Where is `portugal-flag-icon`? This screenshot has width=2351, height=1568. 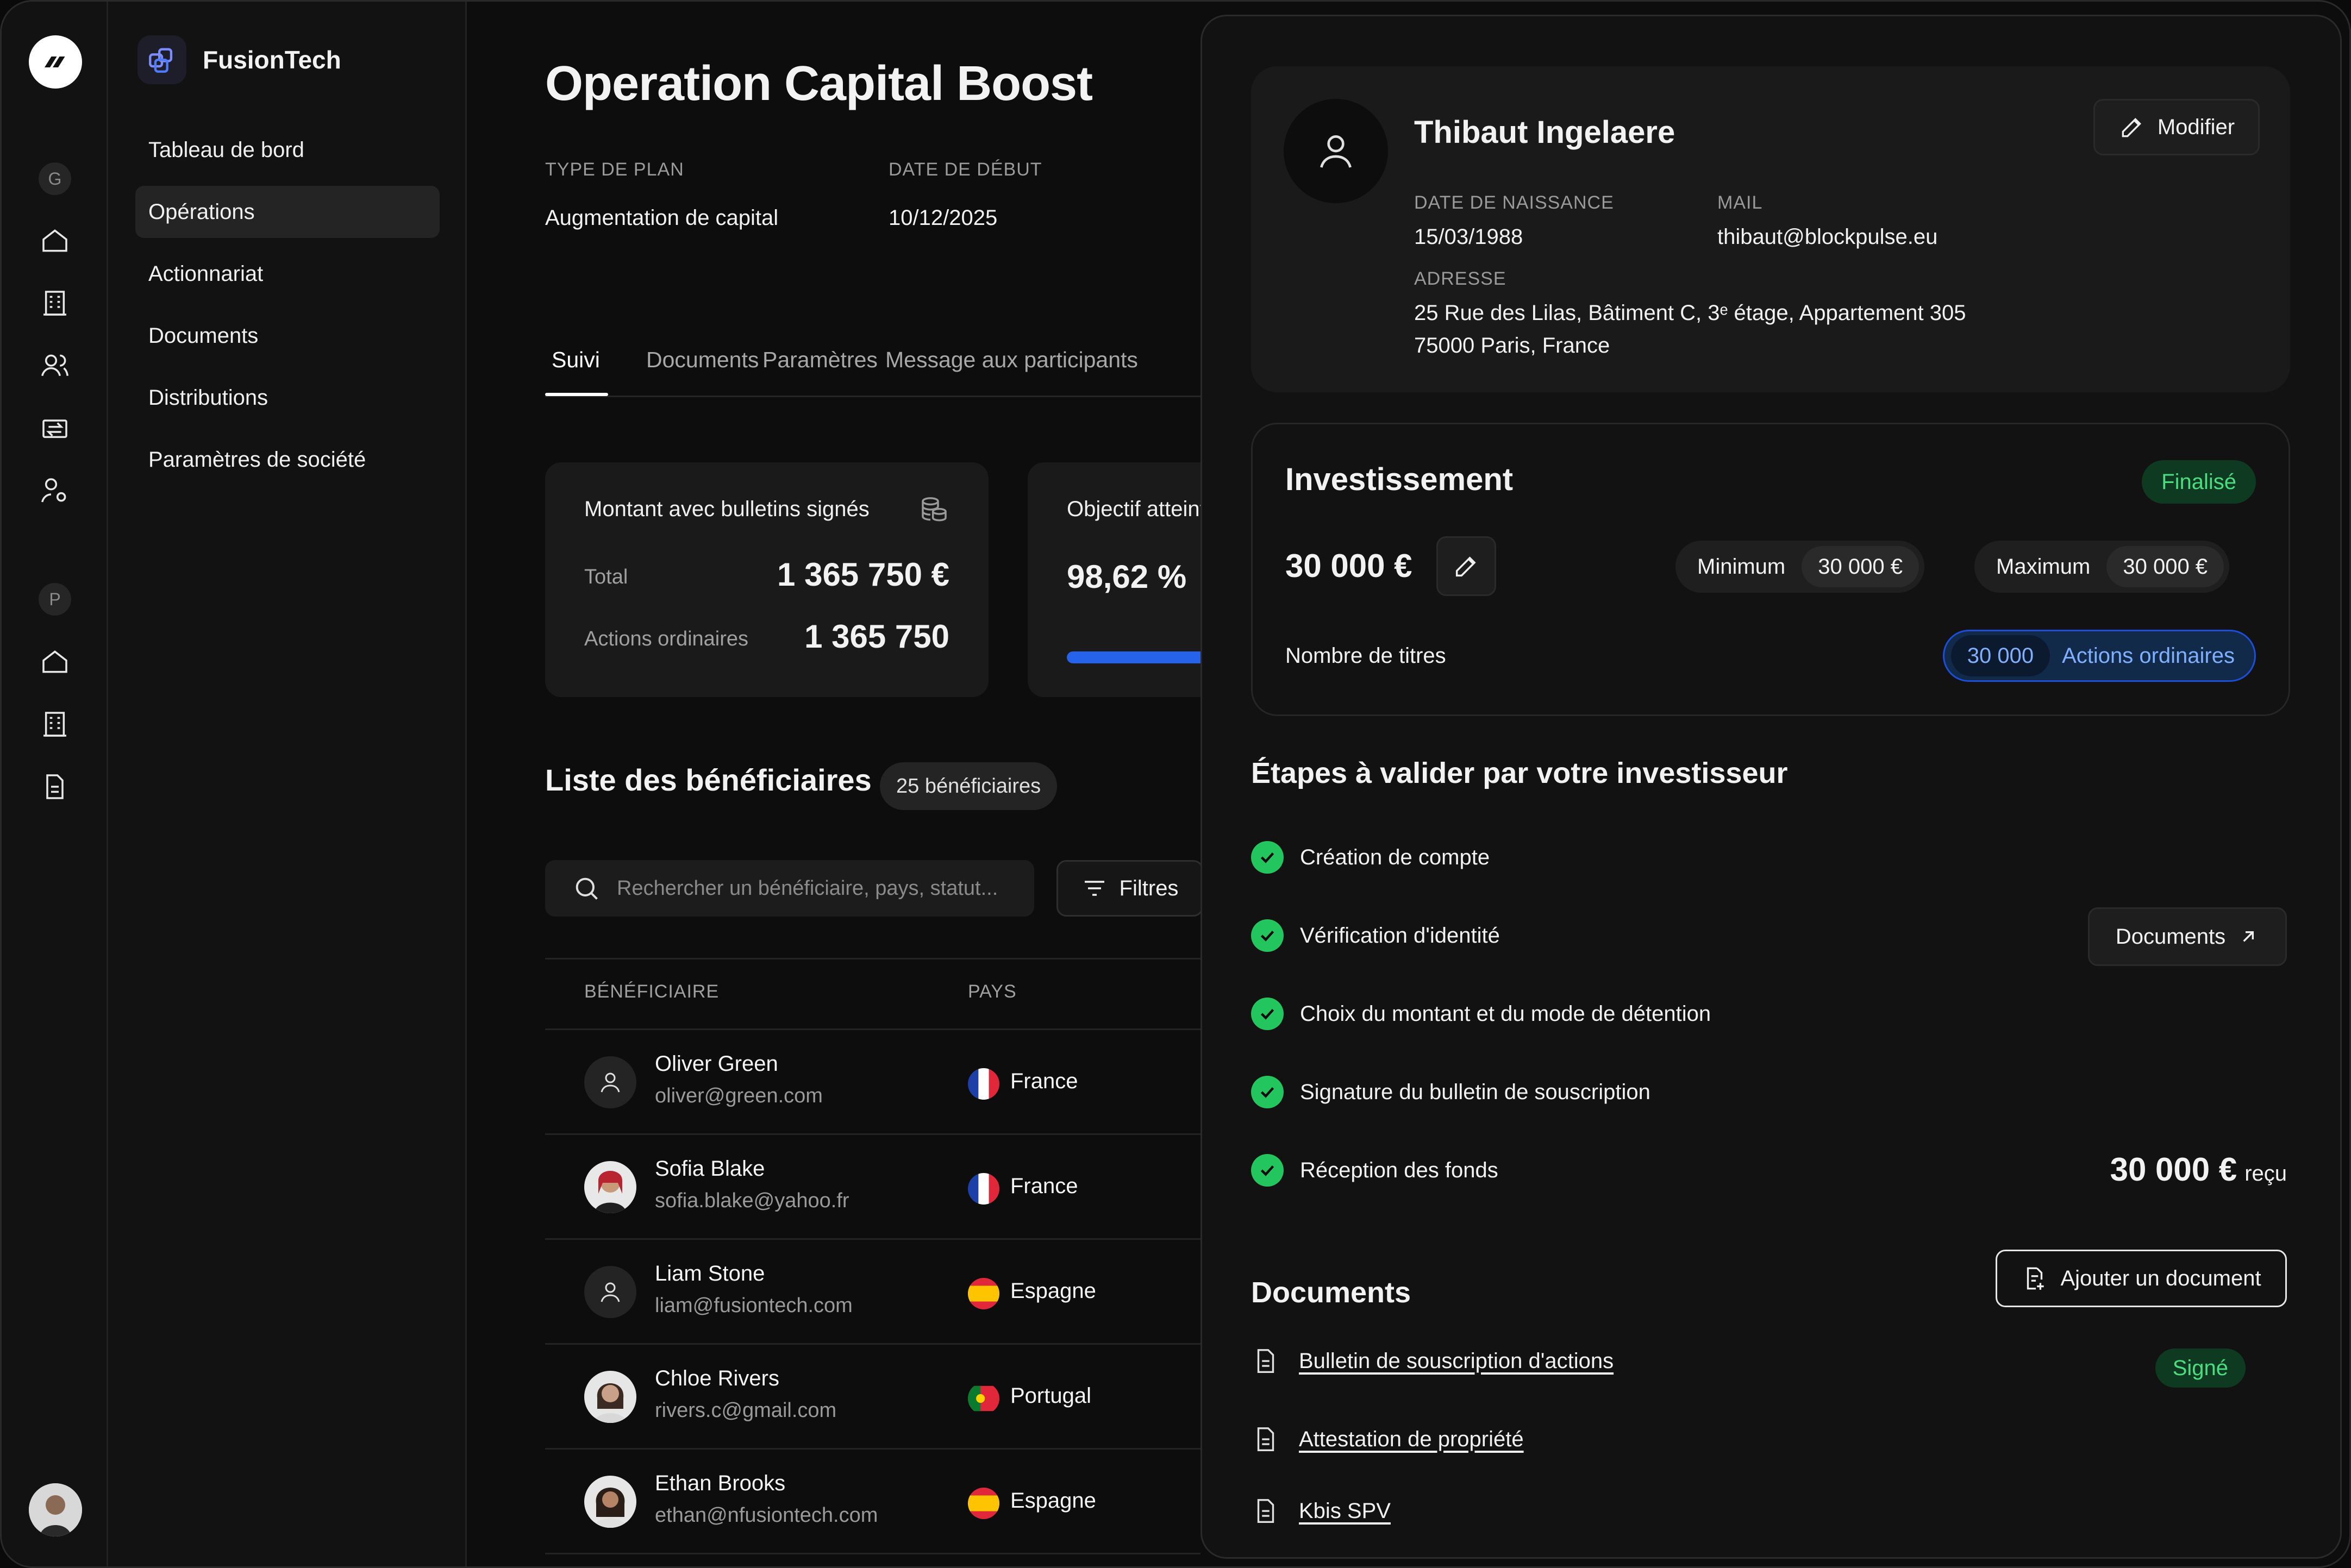 portugal-flag-icon is located at coordinates (984, 1398).